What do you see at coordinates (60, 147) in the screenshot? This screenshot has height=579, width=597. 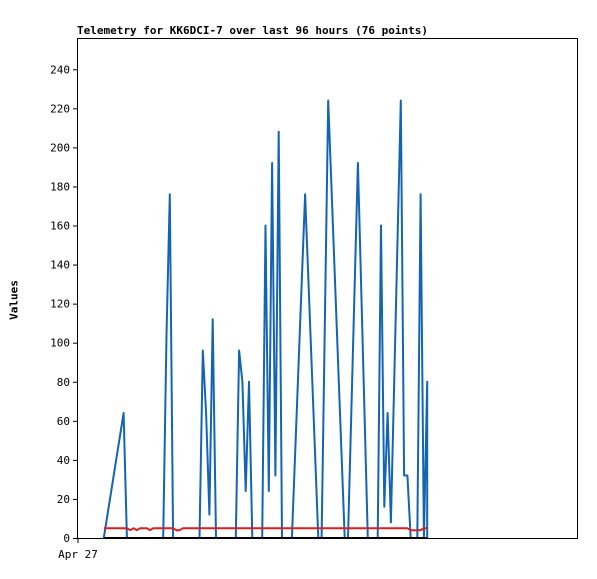 I see `y-tick-label: 200` at bounding box center [60, 147].